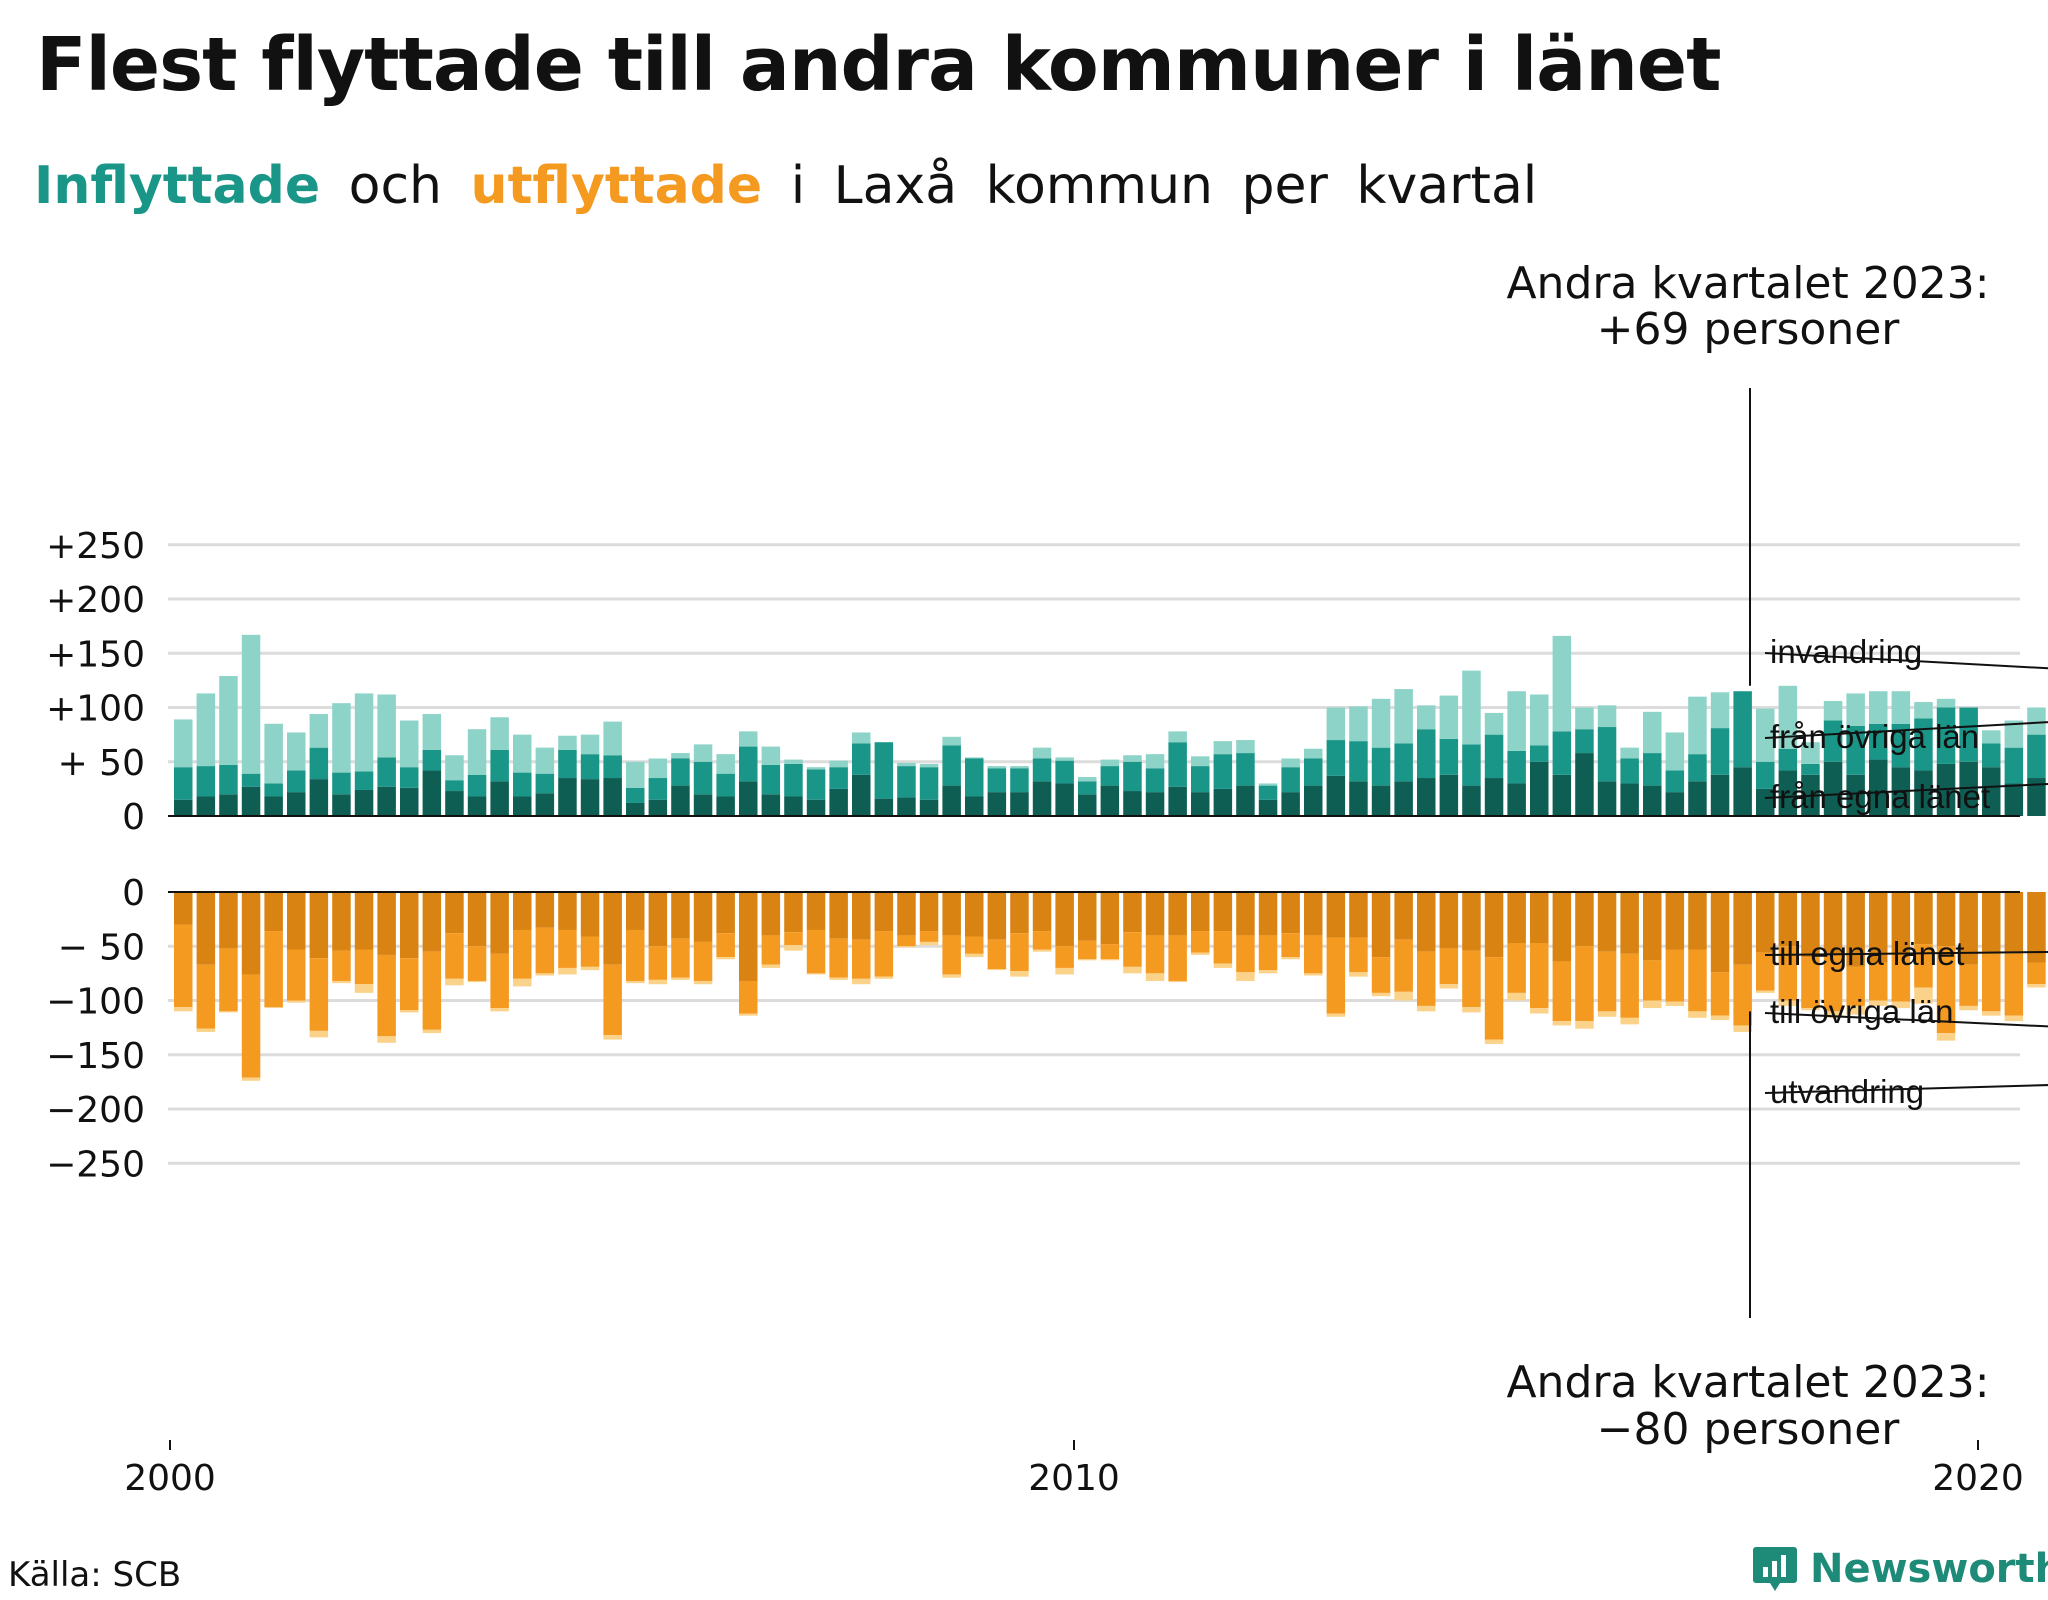  I want to click on x-tick-label: 2010, so click(1074, 1478).